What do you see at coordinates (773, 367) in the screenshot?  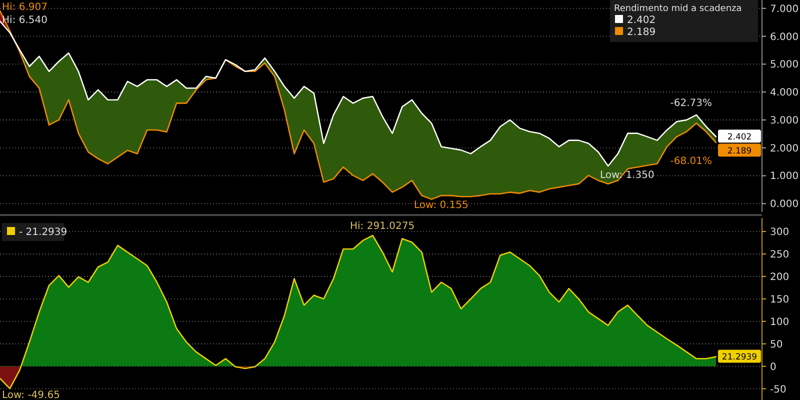 I see `y-tick-label: 0` at bounding box center [773, 367].